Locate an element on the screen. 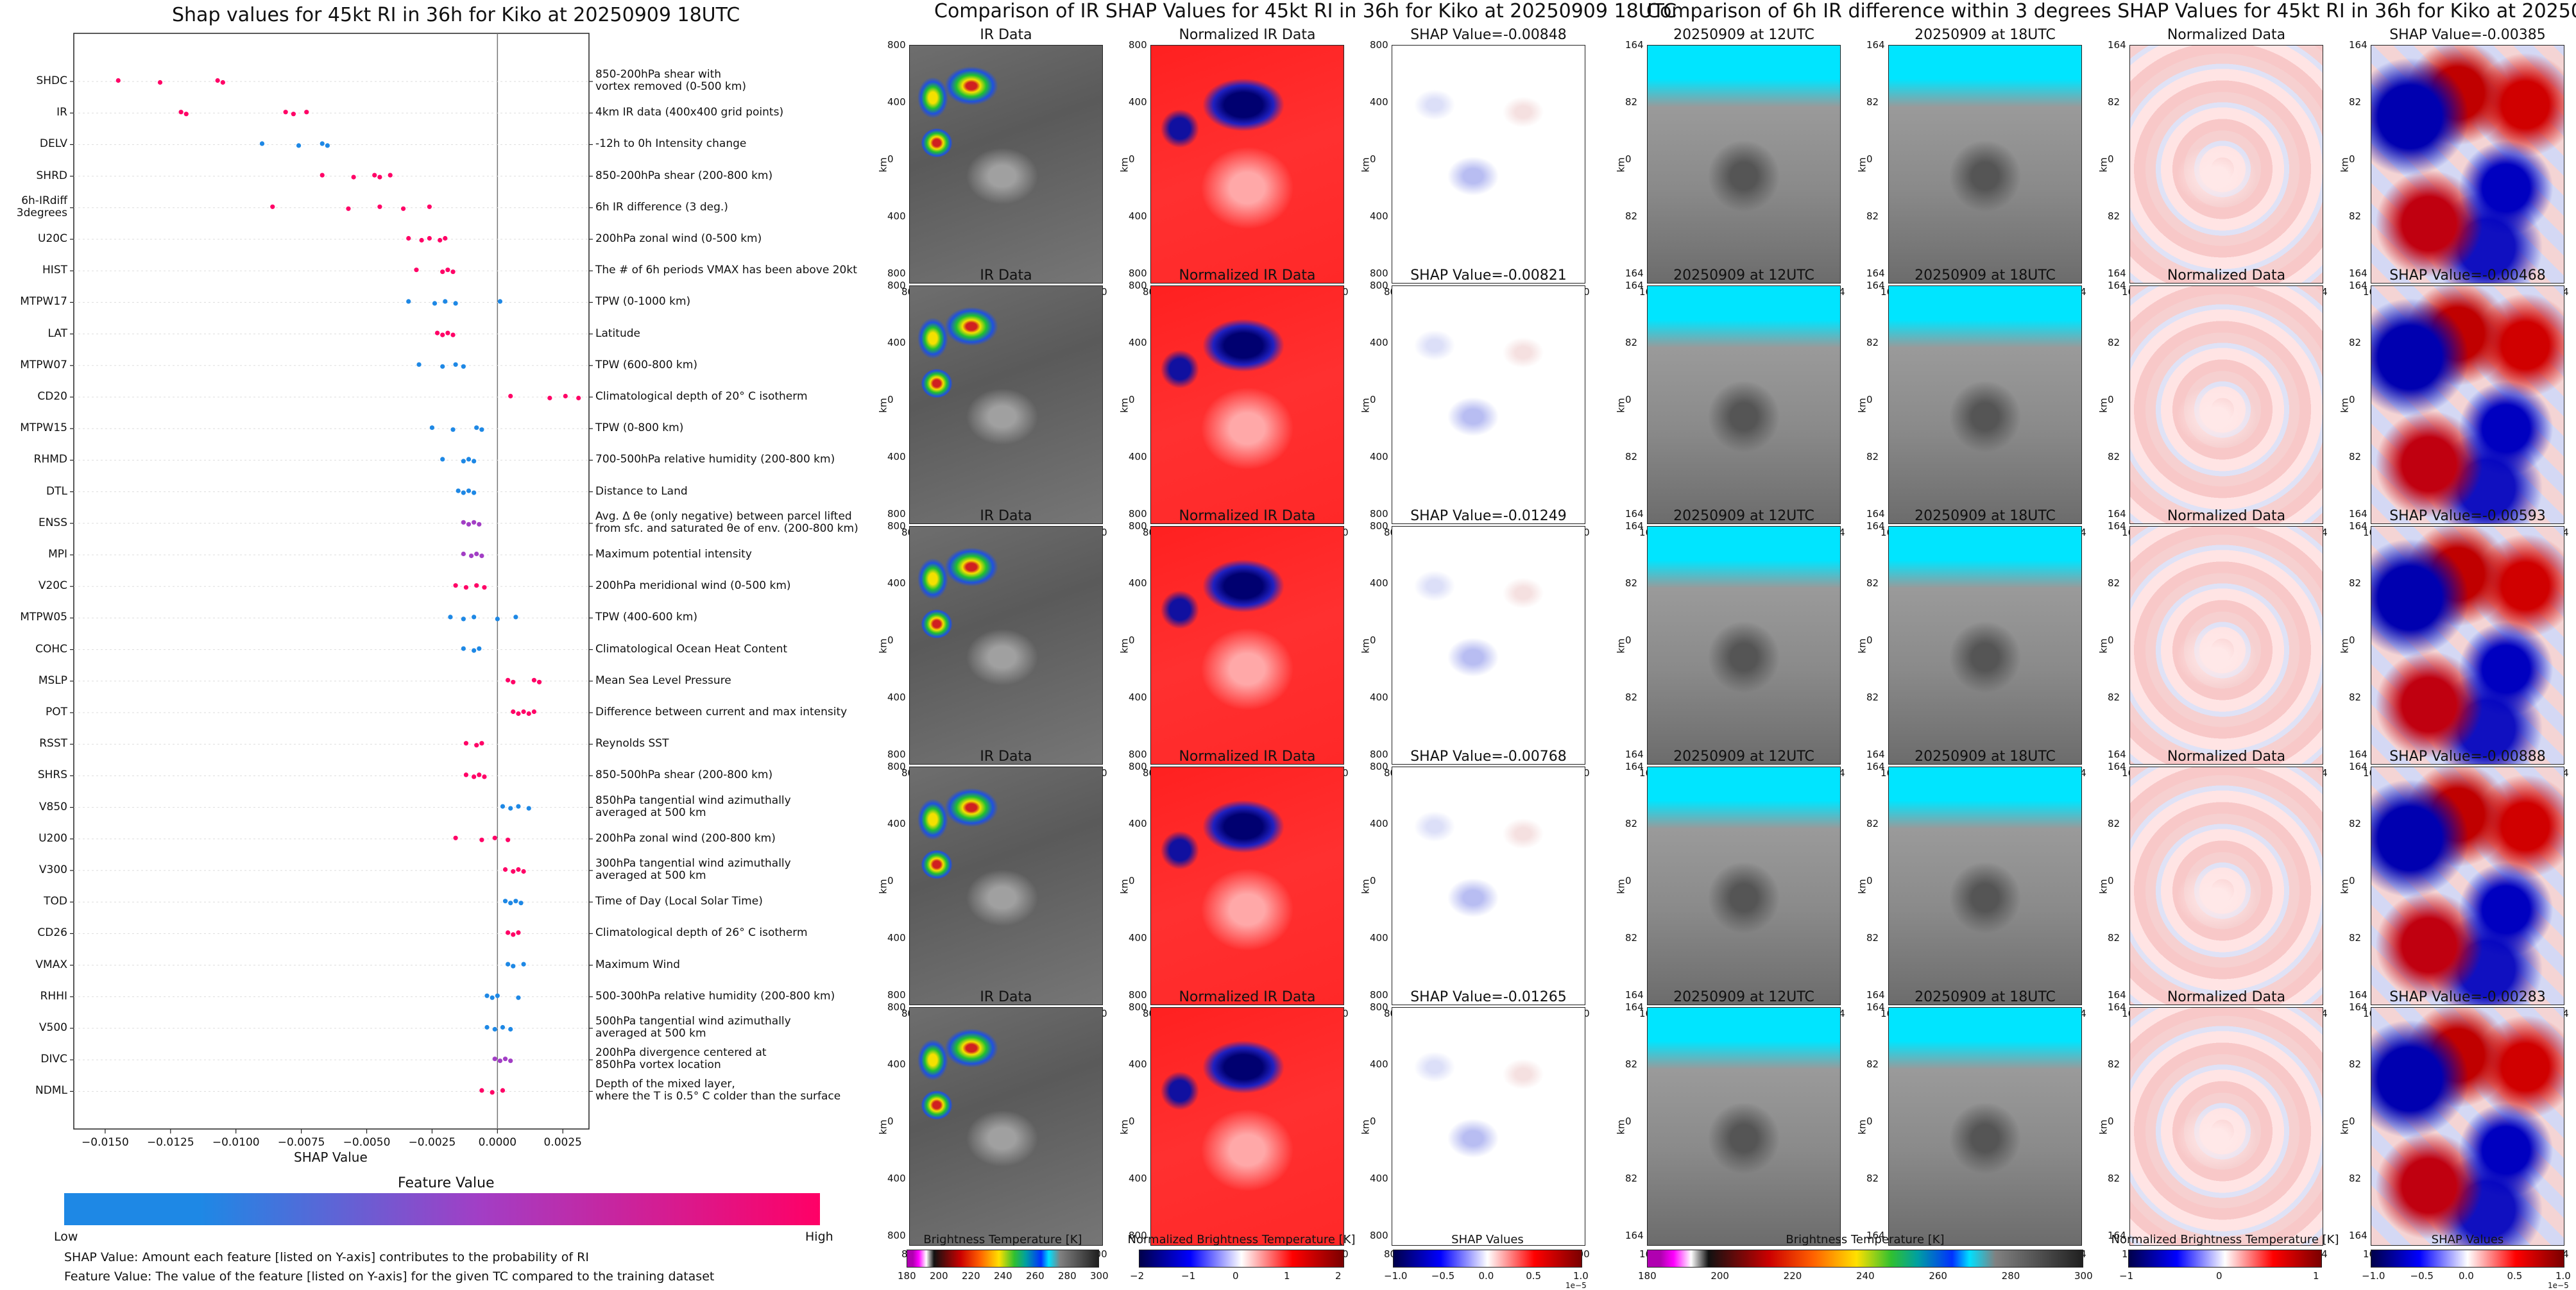 This screenshot has height=1290, width=2576. colorbar is located at coordinates (1241, 1259).